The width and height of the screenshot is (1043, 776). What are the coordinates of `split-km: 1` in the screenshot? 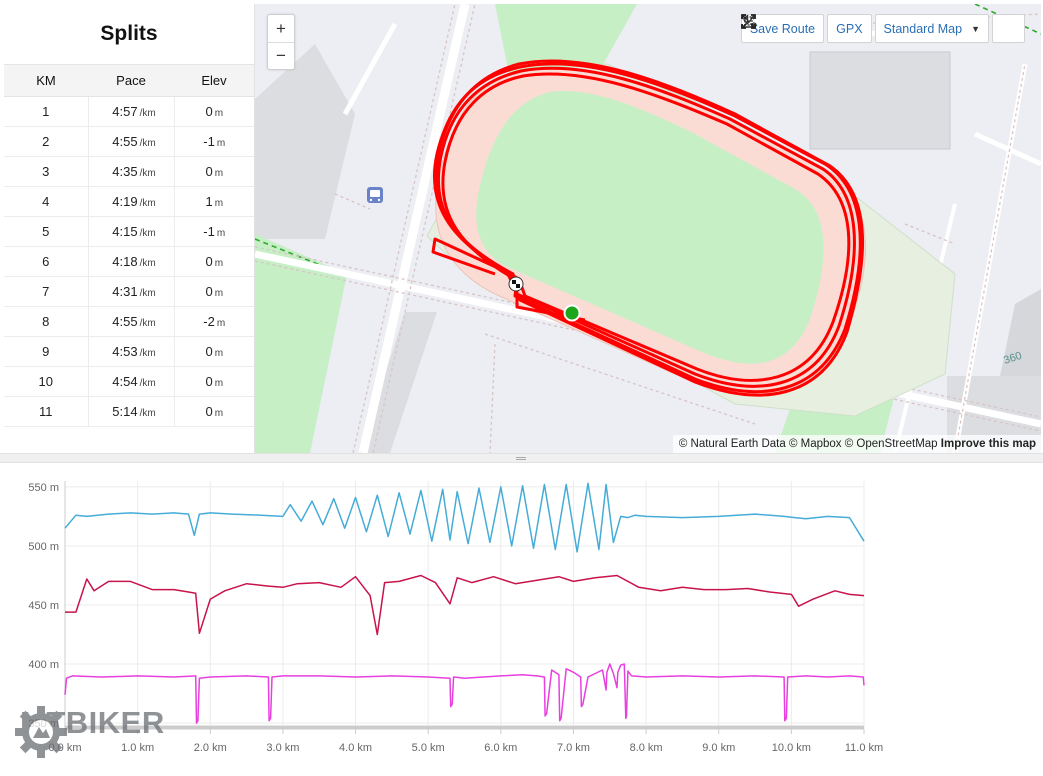 It's located at (46, 111).